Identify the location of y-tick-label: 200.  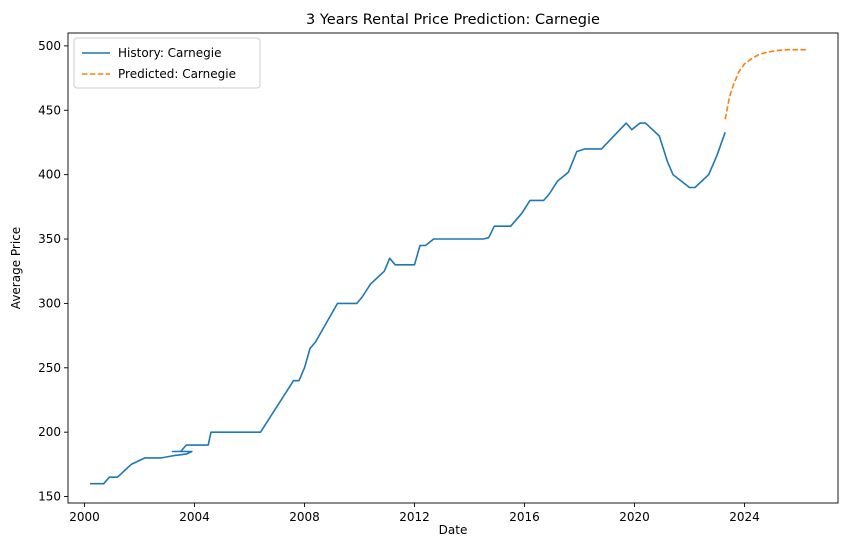
(49, 432).